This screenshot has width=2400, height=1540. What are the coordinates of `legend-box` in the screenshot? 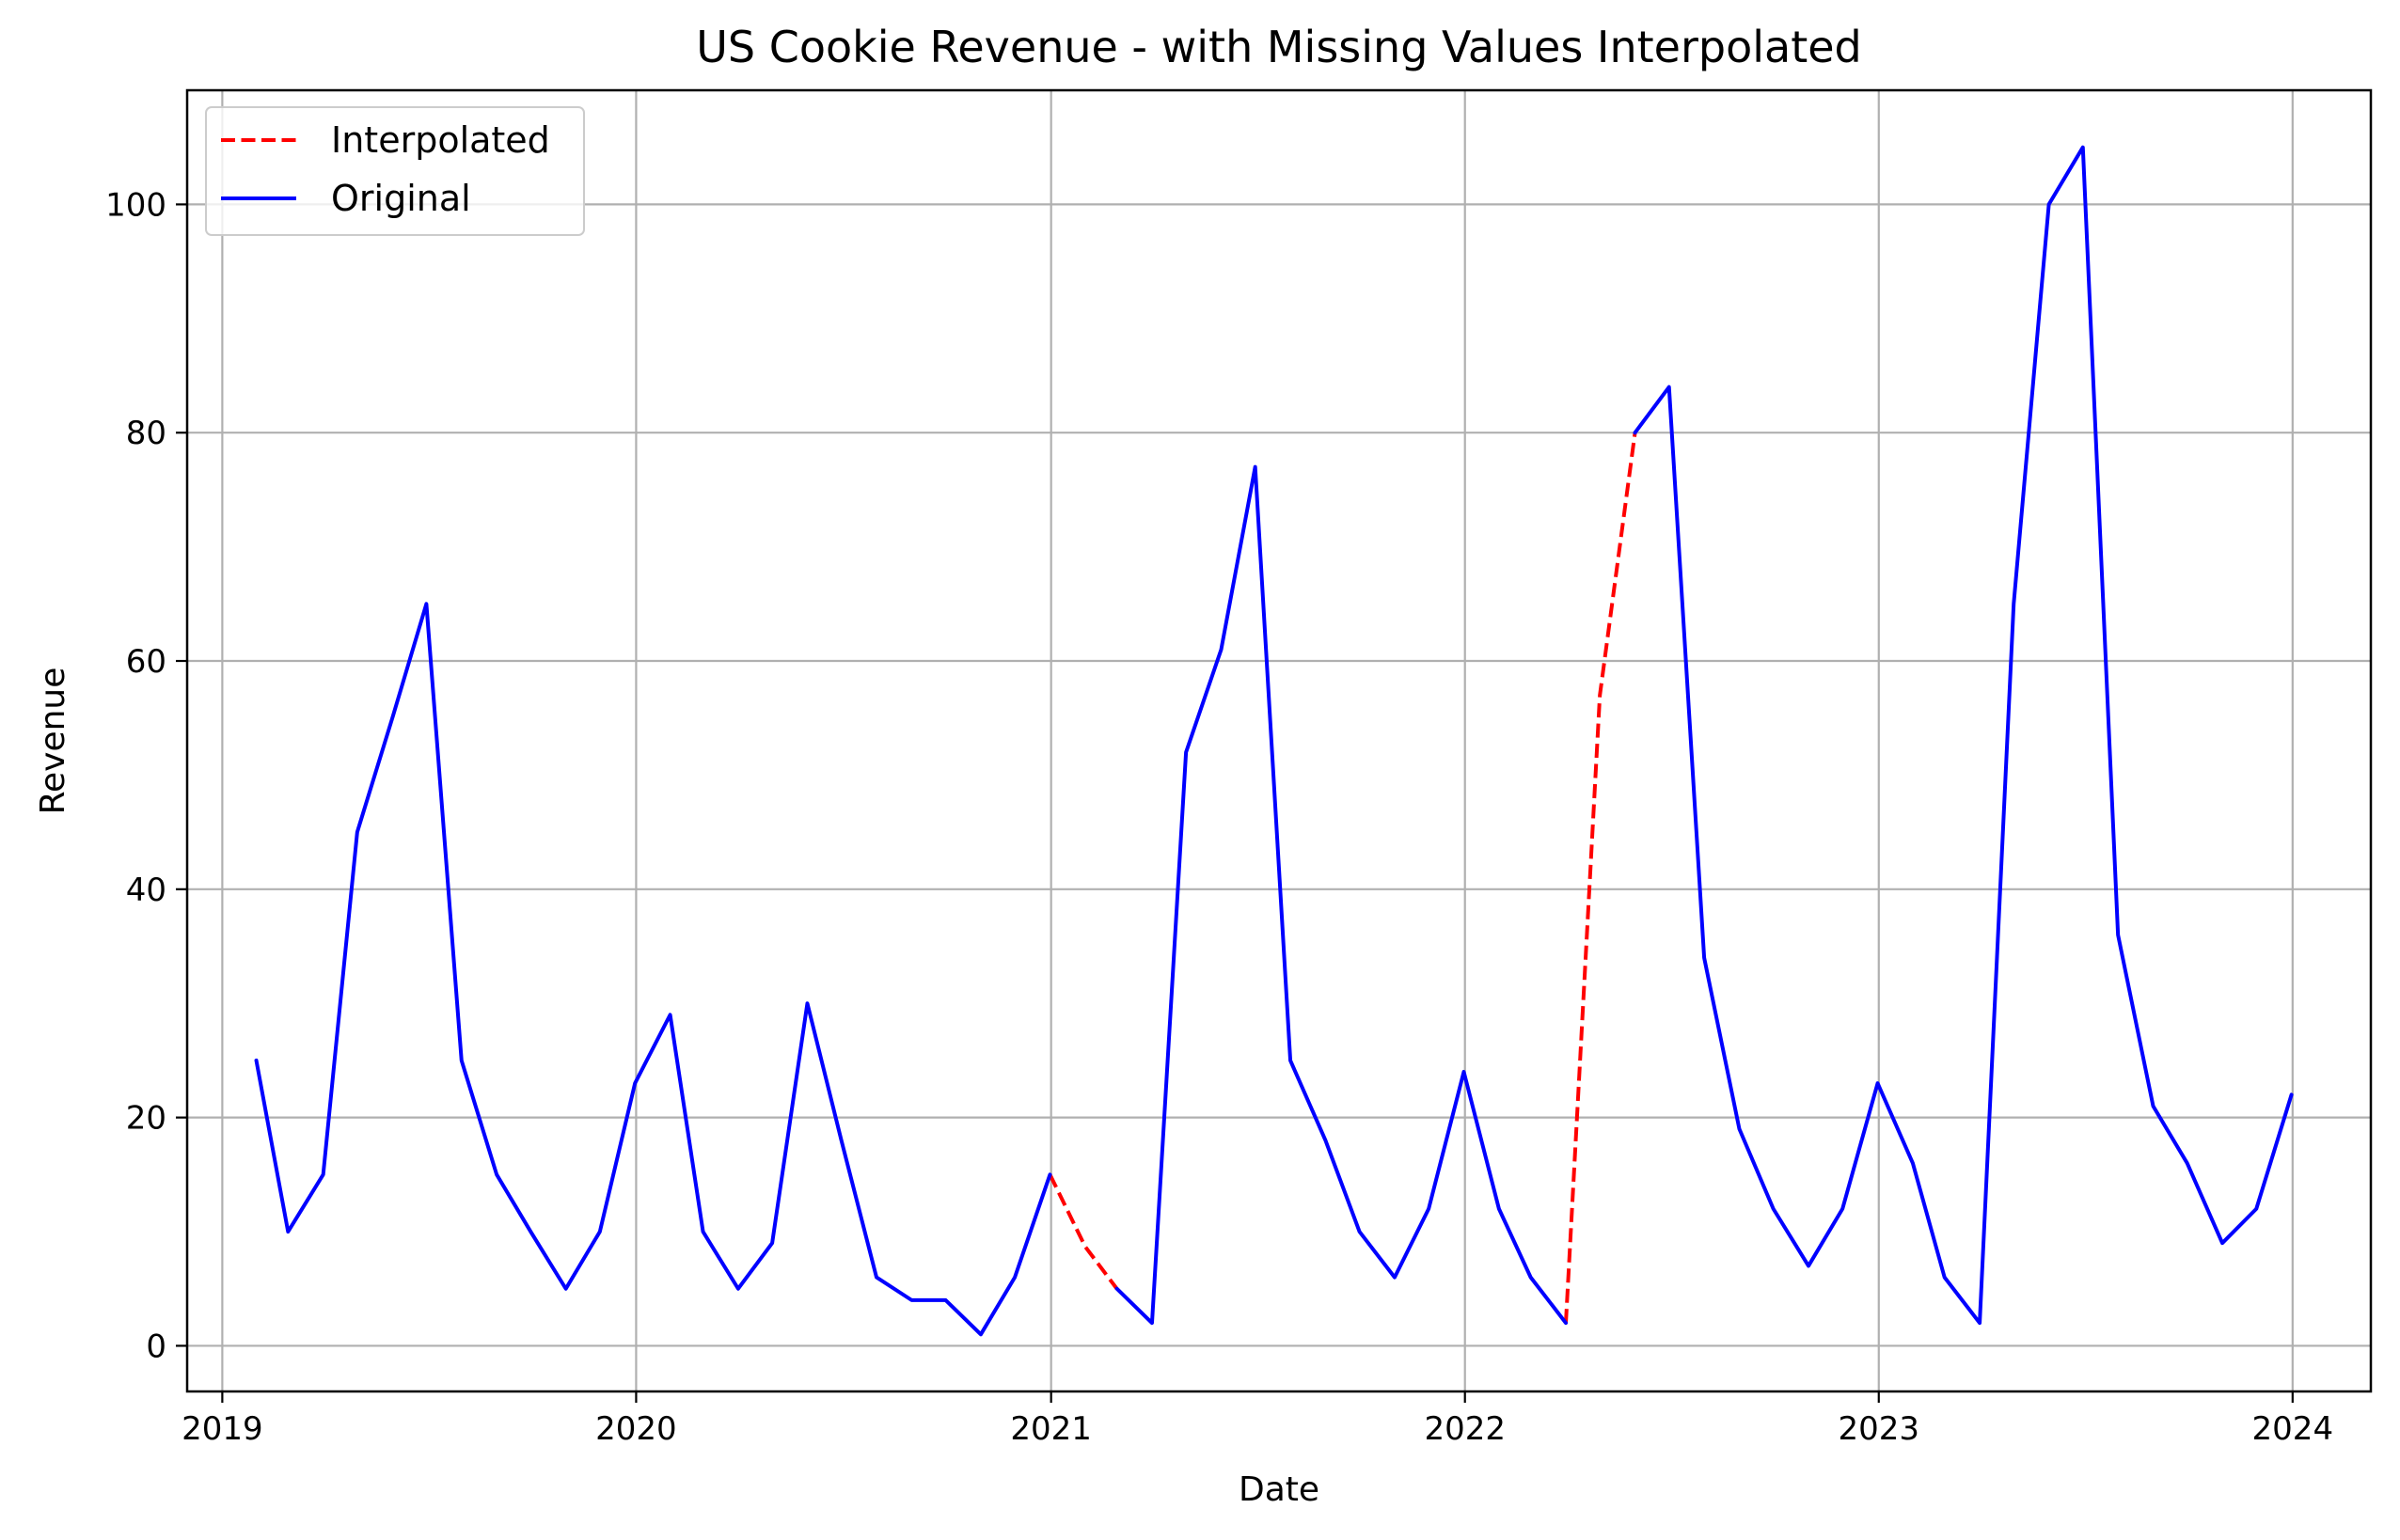 It's located at (395, 171).